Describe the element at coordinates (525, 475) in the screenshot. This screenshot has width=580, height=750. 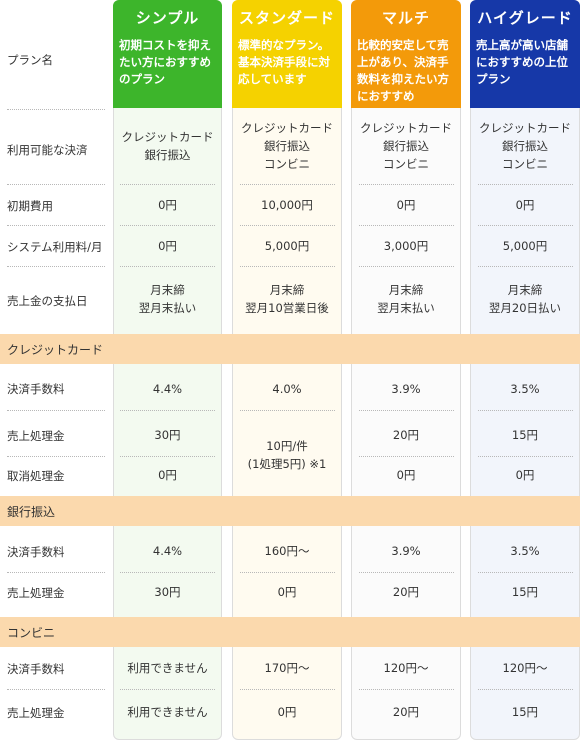
I see `cell-credit-cancel-highgrade: 0円` at that location.